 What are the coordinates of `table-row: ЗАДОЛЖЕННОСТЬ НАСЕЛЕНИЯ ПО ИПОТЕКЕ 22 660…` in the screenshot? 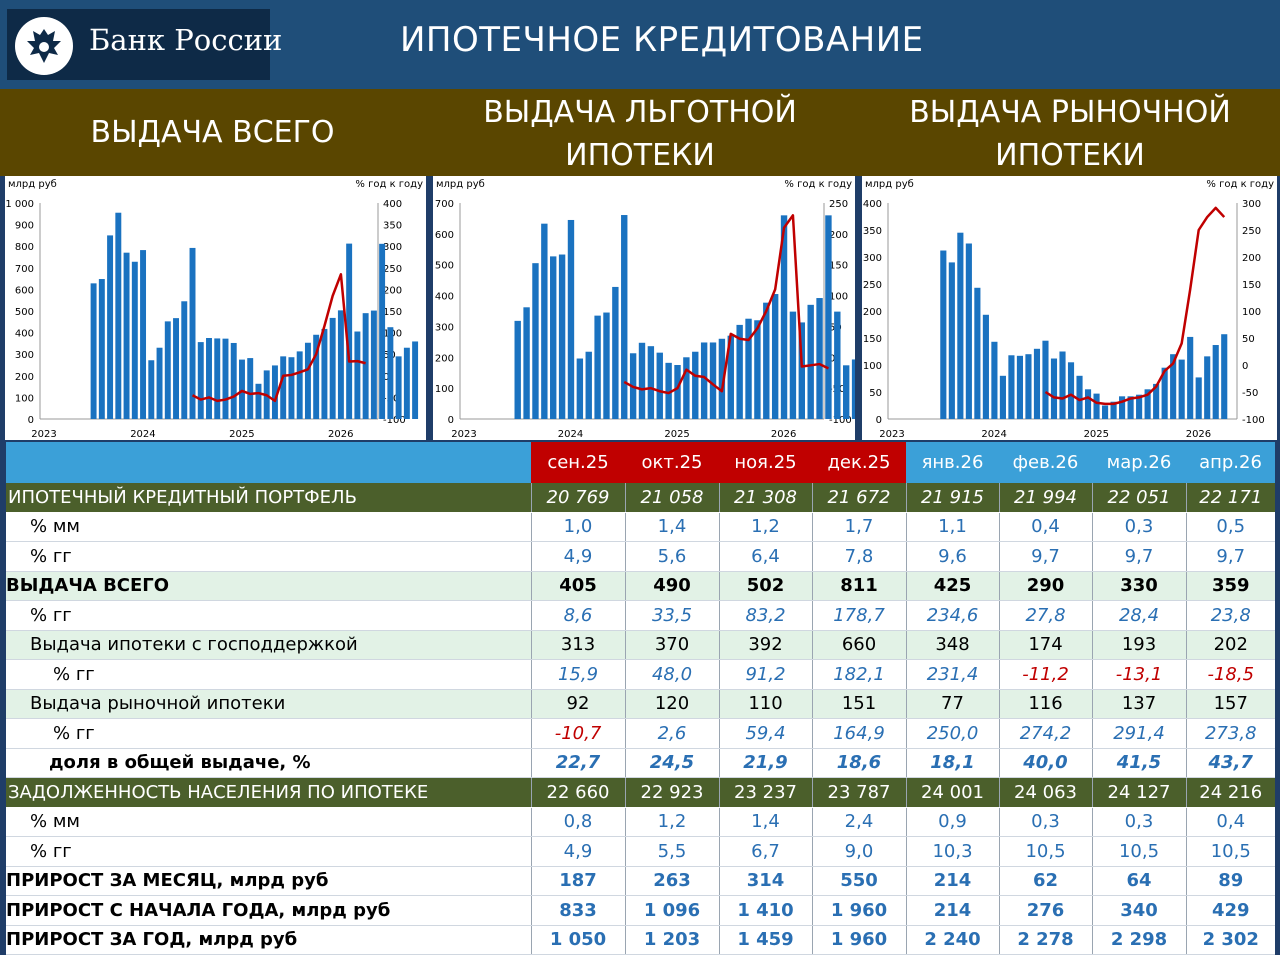 It's located at (640, 792).